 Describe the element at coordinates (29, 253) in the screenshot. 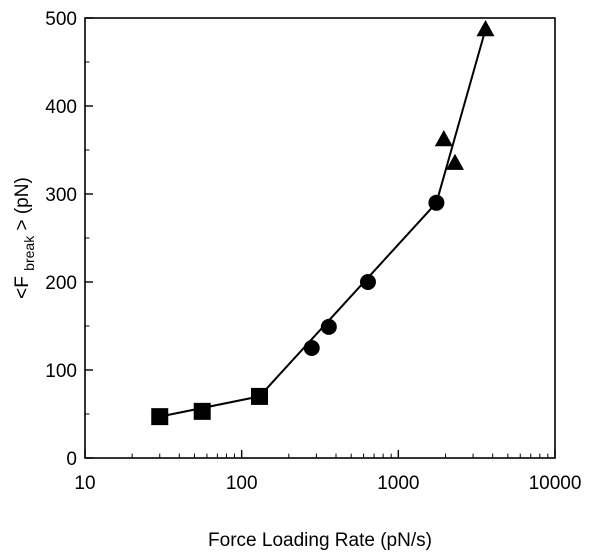

I see `y-axis-title-subscript: break` at that location.